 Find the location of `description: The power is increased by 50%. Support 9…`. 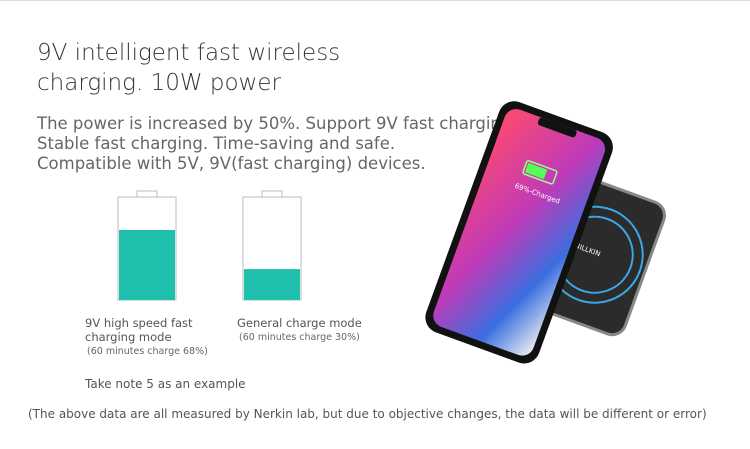

description: The power is increased by 50%. Support 9… is located at coordinates (277, 123).